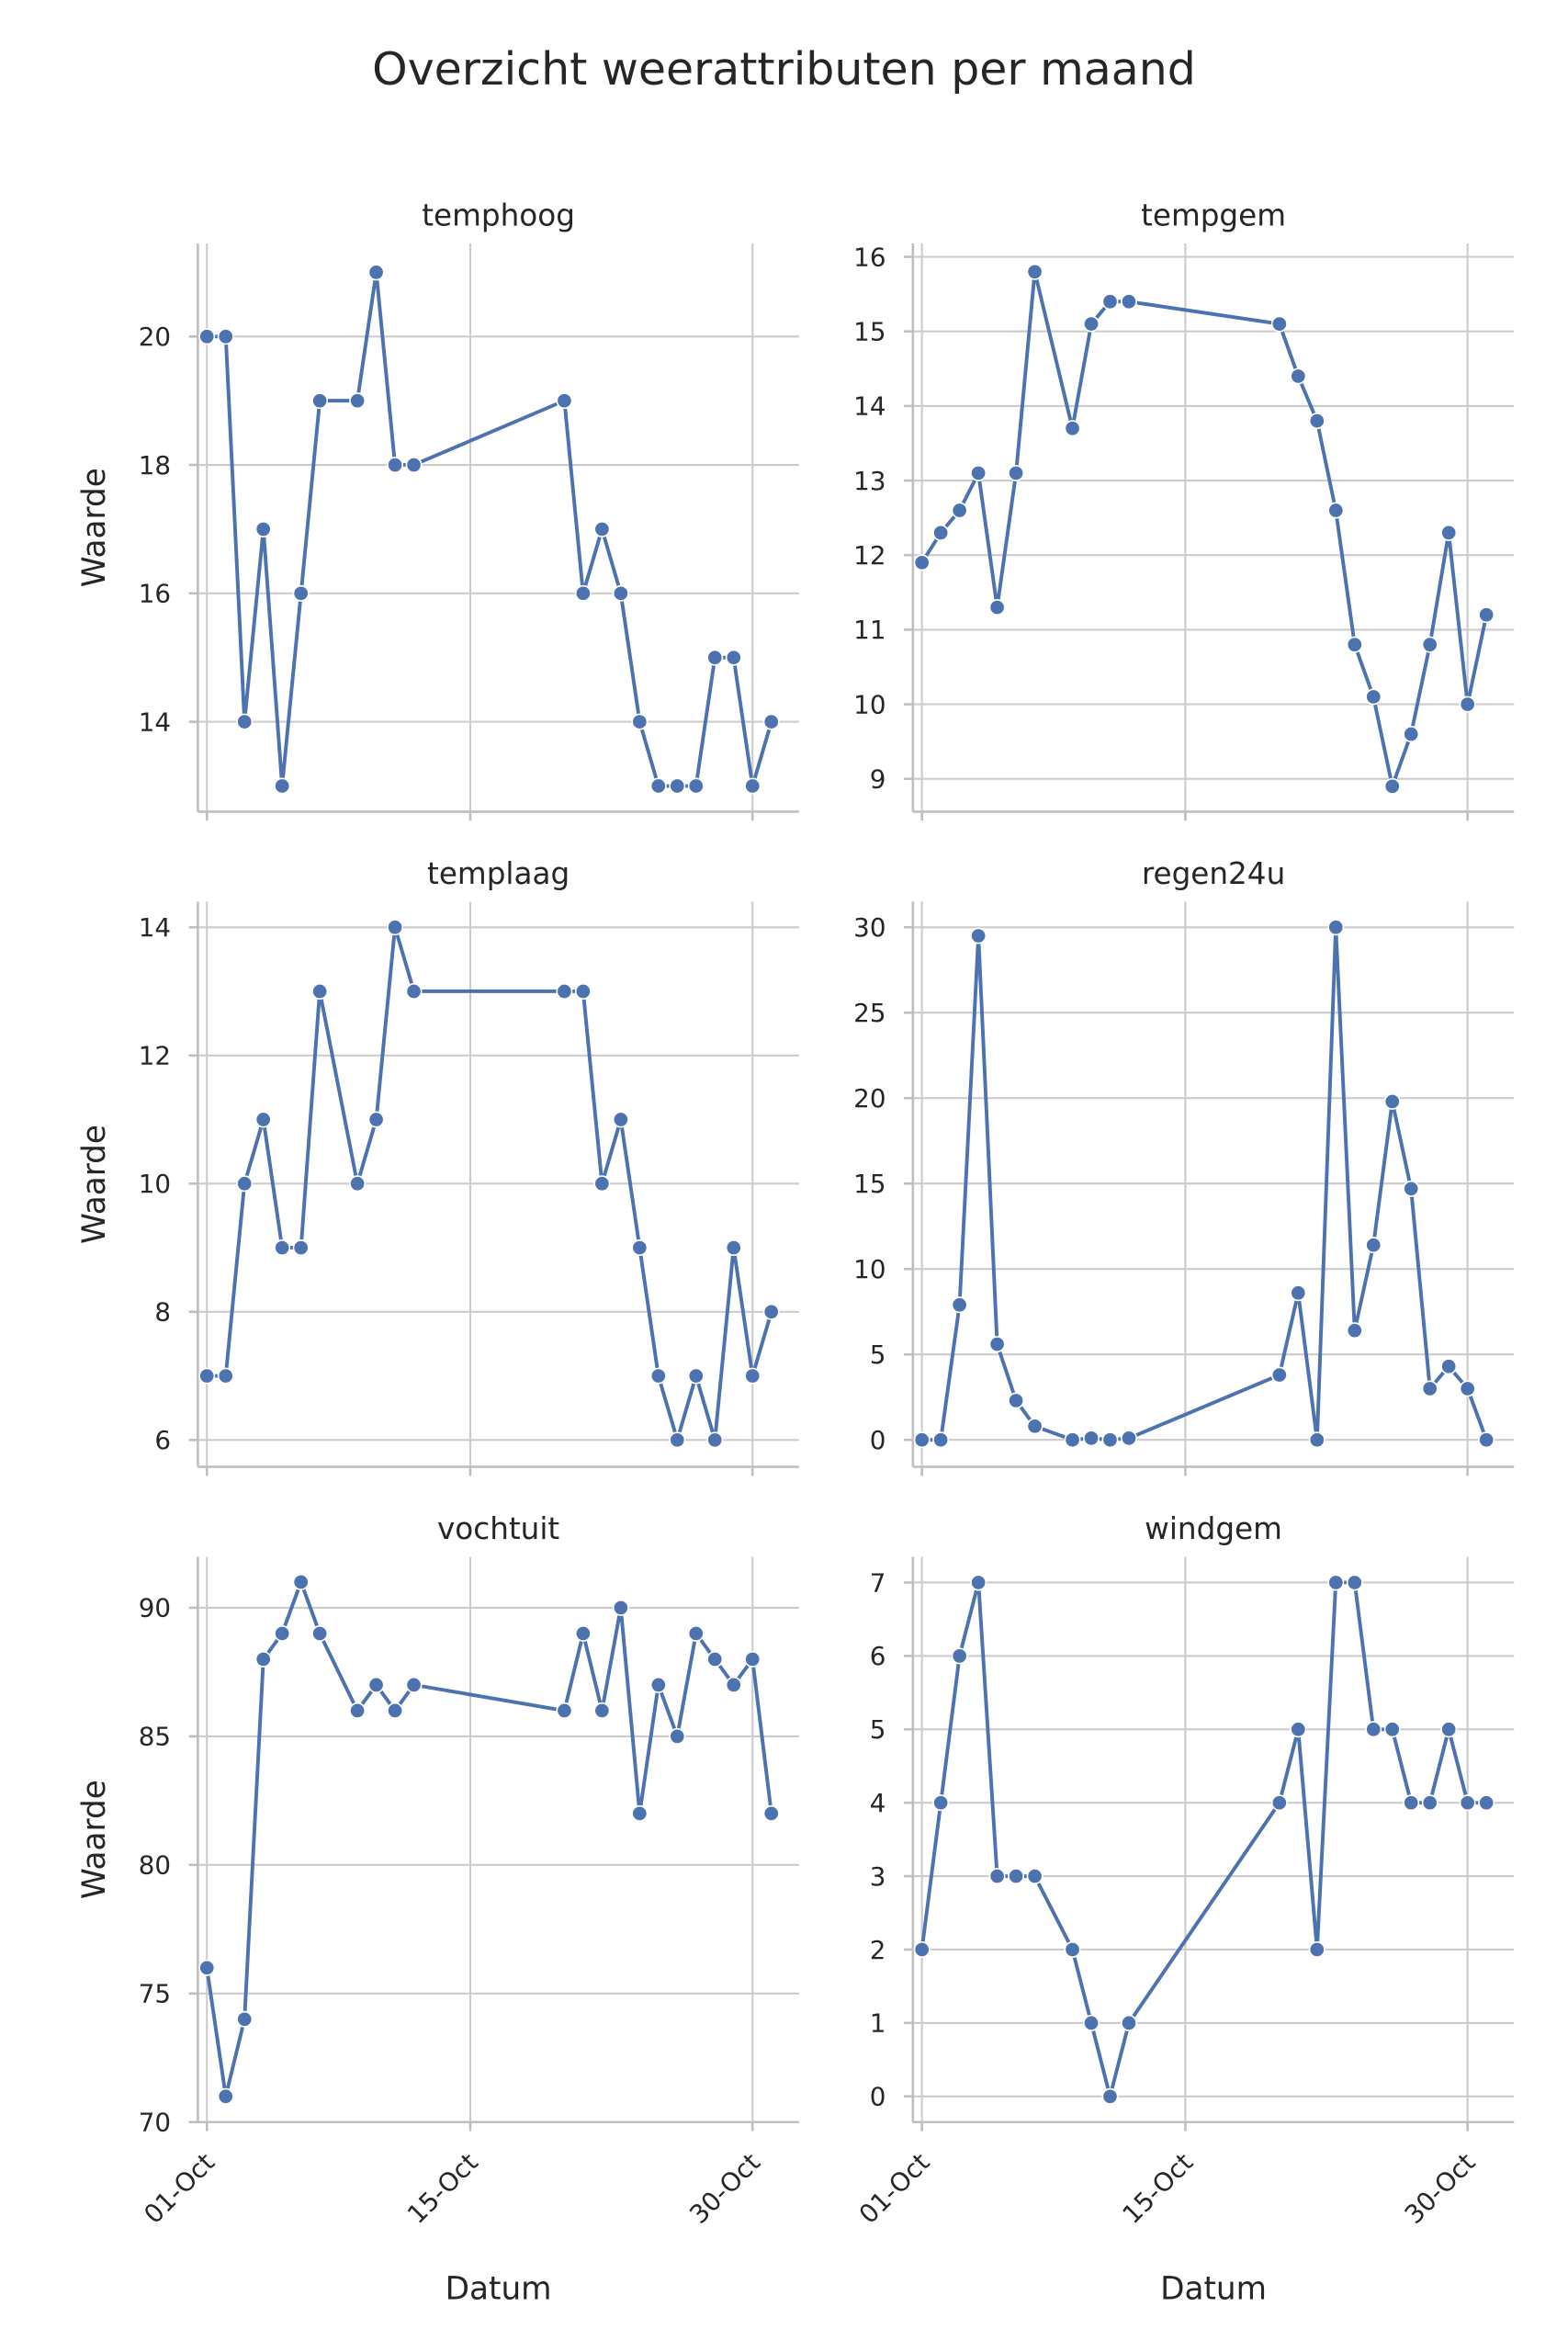 This screenshot has width=1568, height=2352. What do you see at coordinates (163, 1312) in the screenshot?
I see `templaag-y-tick-label: 8` at bounding box center [163, 1312].